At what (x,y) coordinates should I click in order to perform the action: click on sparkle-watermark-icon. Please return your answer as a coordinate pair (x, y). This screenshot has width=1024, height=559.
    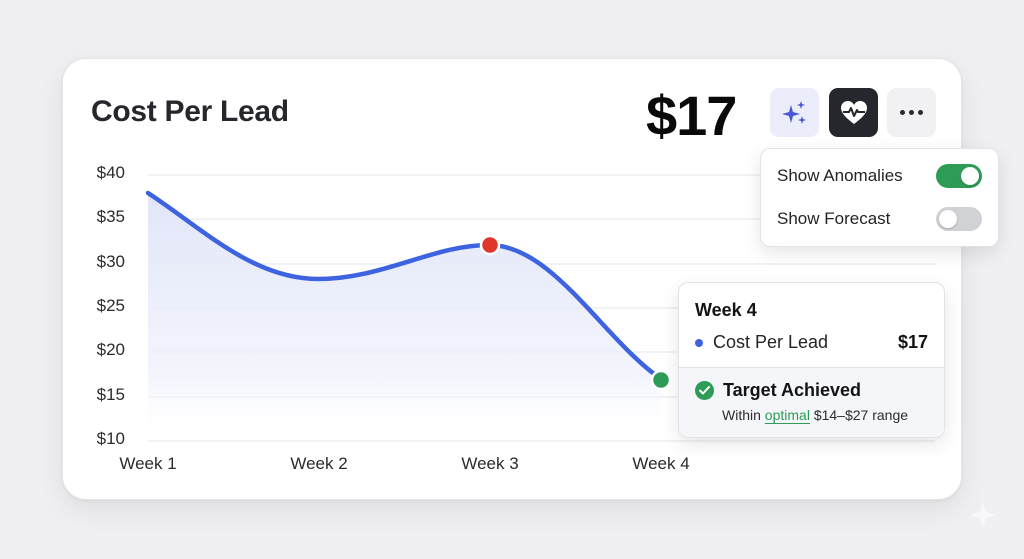
    Looking at the image, I should click on (983, 515).